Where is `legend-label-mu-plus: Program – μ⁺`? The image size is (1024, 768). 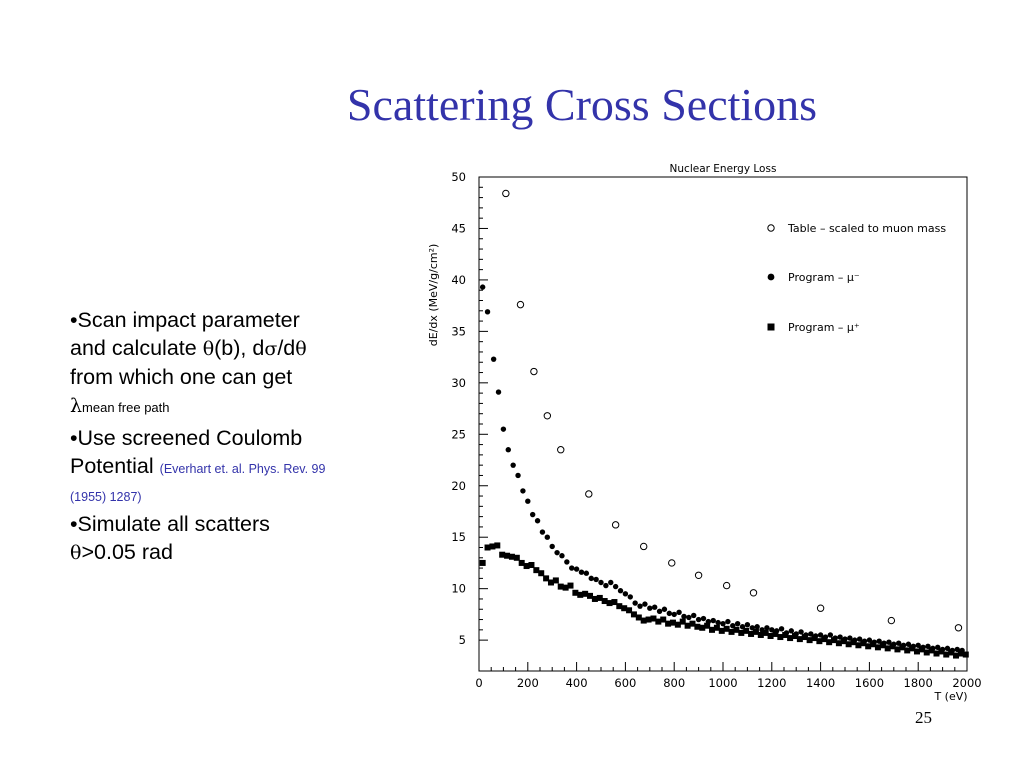 legend-label-mu-plus: Program – μ⁺ is located at coordinates (824, 327).